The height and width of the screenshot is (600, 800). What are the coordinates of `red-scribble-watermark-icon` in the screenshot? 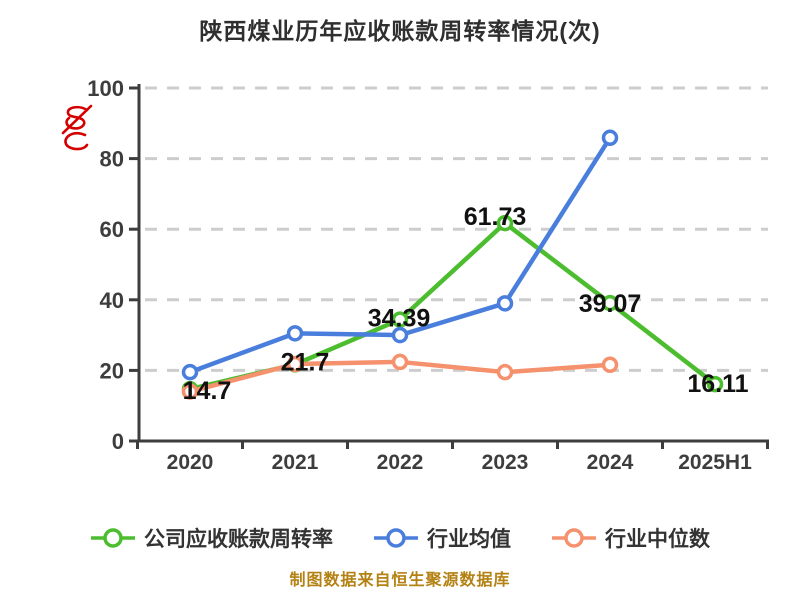 It's located at (77, 127).